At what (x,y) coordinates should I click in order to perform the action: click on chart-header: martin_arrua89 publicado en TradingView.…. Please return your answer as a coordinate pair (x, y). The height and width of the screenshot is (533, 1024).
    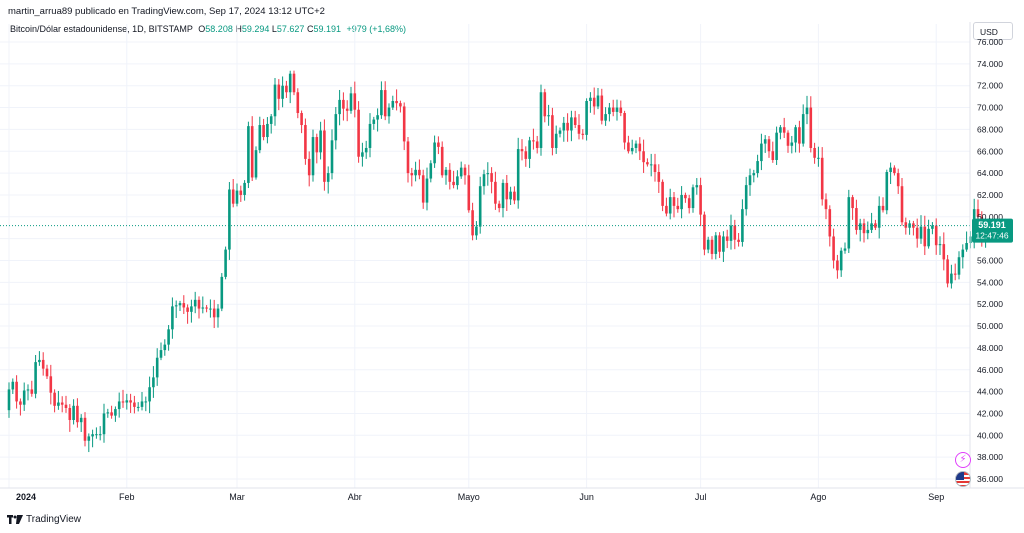
    Looking at the image, I should click on (166, 11).